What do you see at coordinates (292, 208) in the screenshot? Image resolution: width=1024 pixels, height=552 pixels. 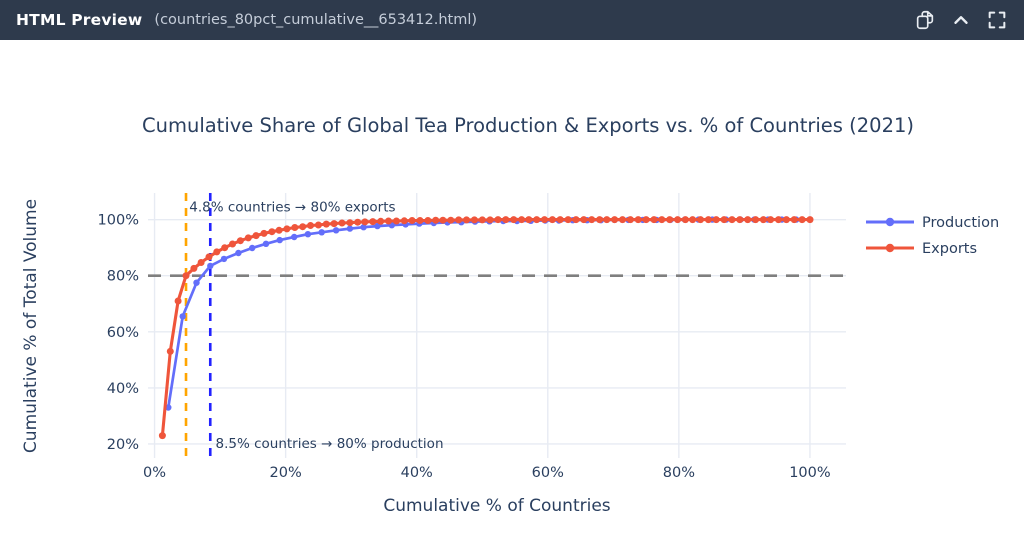 I see `annotation-exports-80: 4.8% countries → 80% exports` at bounding box center [292, 208].